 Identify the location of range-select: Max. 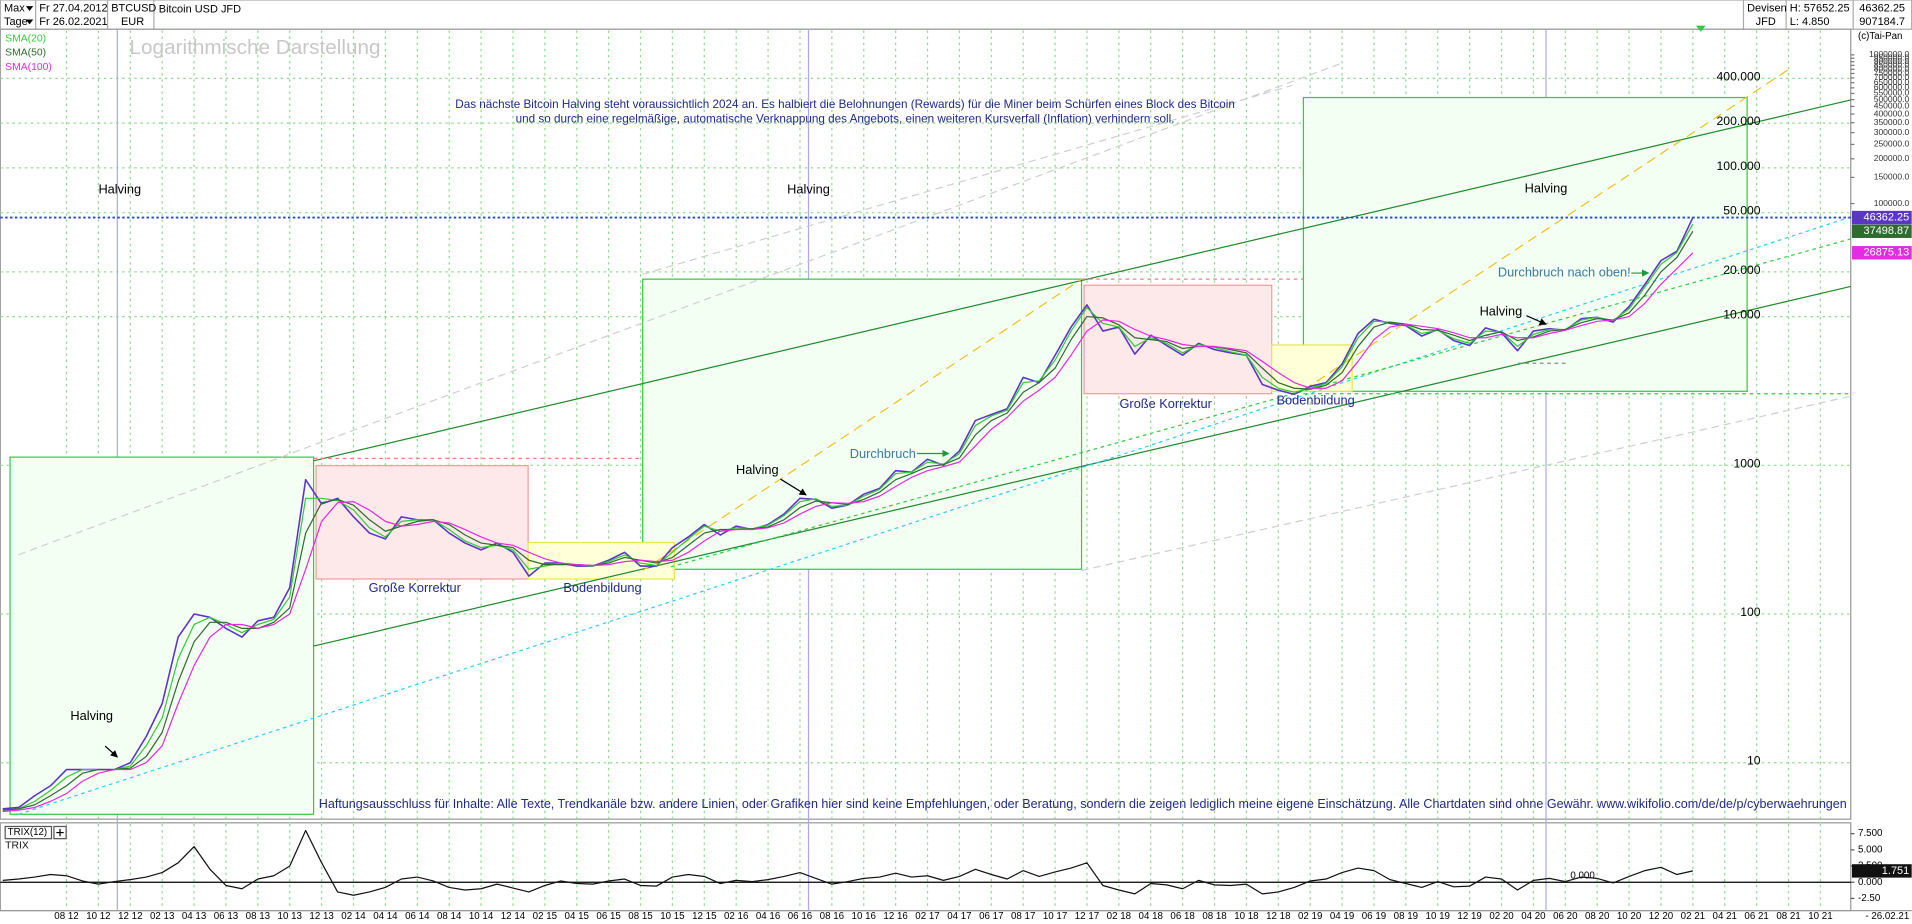
(14, 8).